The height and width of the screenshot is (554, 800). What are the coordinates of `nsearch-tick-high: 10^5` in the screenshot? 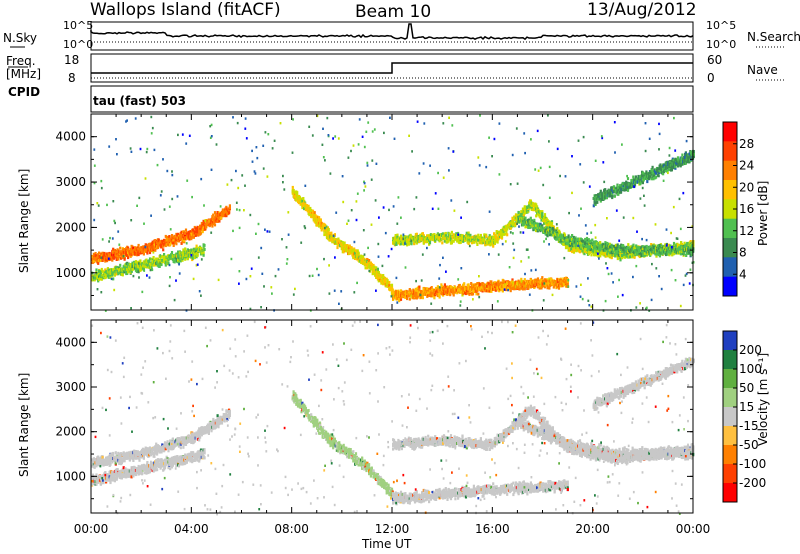 It's located at (721, 25).